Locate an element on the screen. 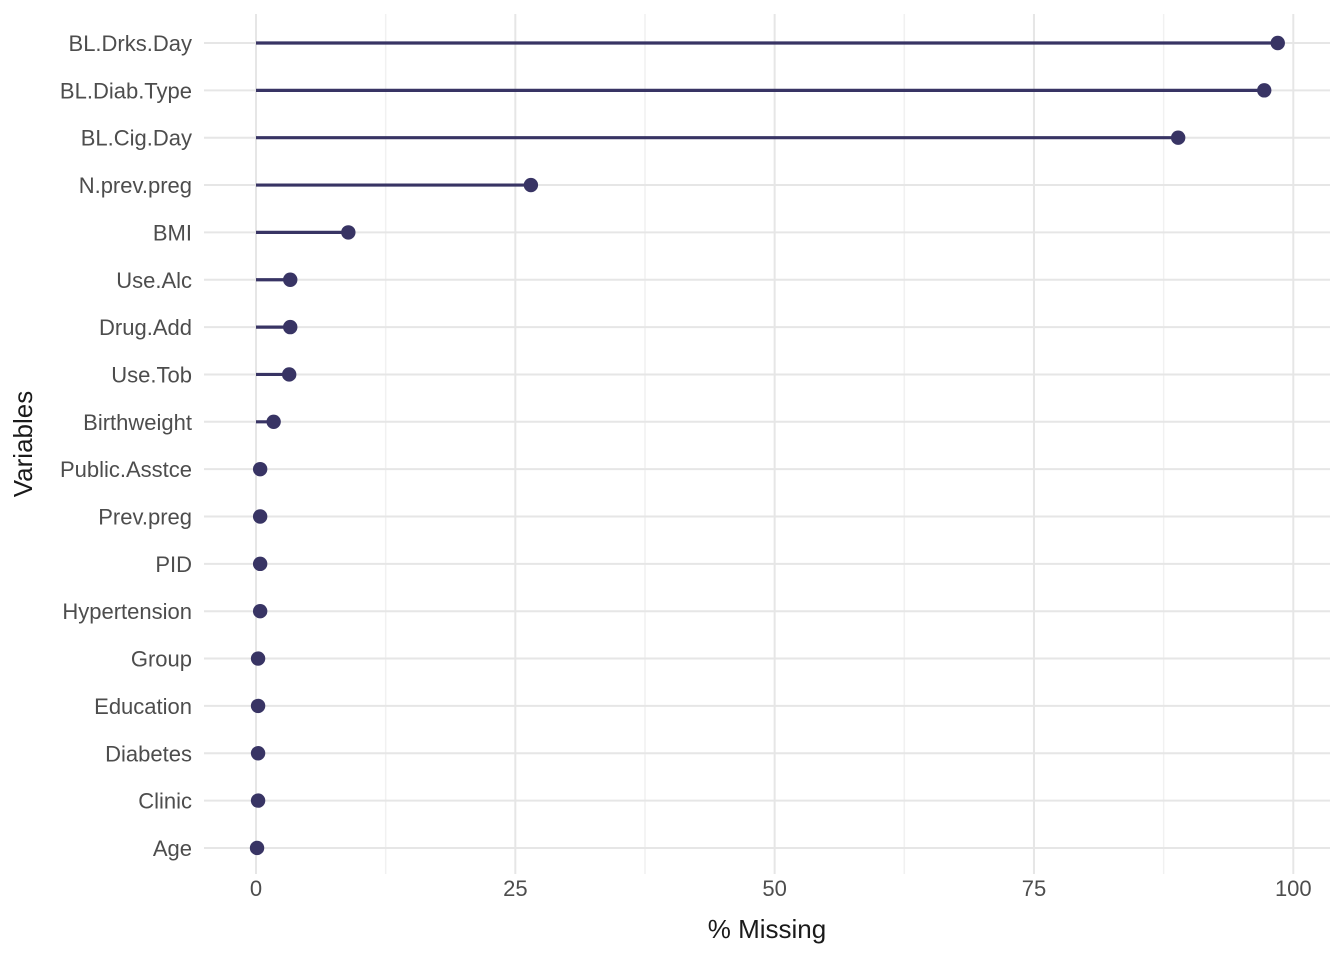  lollipop-point-Age is located at coordinates (257, 848).